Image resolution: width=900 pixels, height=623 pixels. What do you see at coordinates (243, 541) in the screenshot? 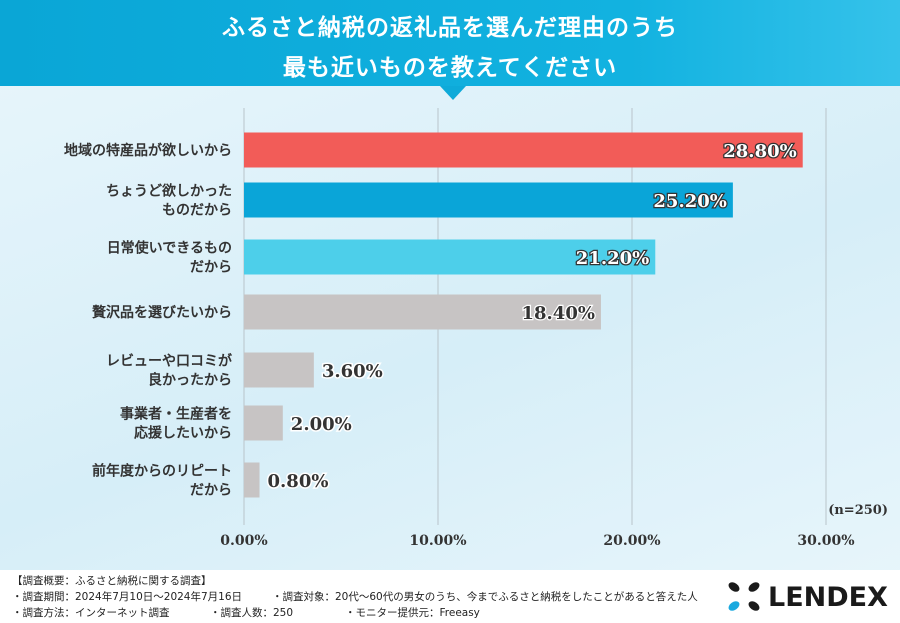
I see `x-tick-label: 0.00%` at bounding box center [243, 541].